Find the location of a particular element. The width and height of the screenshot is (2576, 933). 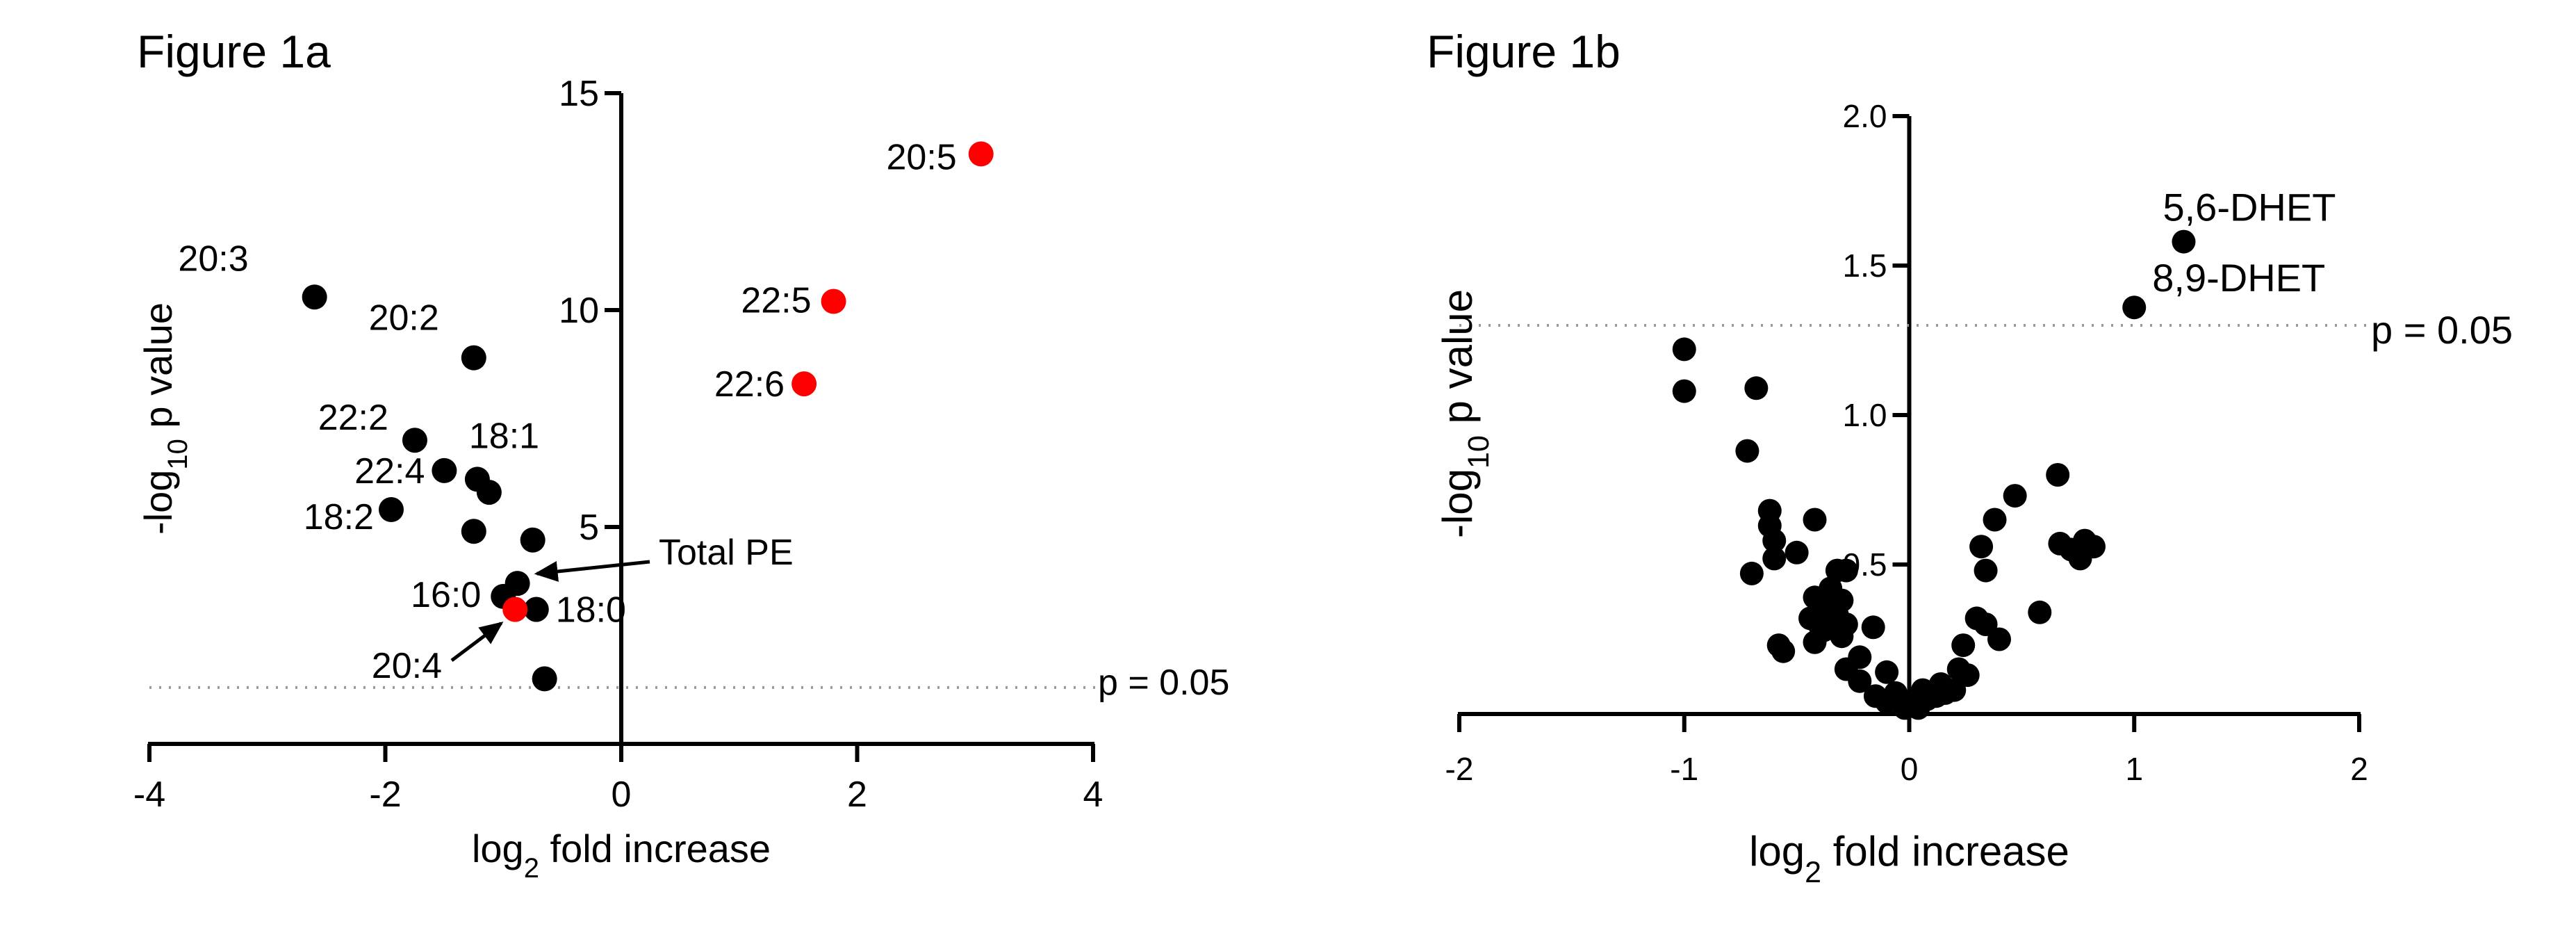

fig1b-x-tick-label: 0 is located at coordinates (1910, 769).